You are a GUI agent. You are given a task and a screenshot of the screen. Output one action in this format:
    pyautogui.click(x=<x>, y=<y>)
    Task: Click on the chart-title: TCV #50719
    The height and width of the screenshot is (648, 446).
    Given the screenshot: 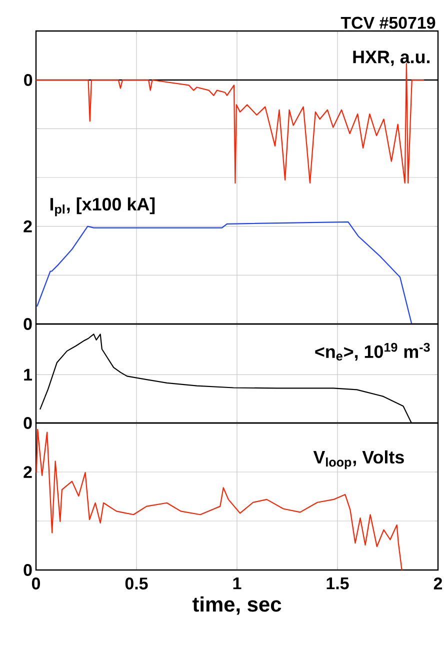 What is the action you would take?
    pyautogui.click(x=388, y=22)
    